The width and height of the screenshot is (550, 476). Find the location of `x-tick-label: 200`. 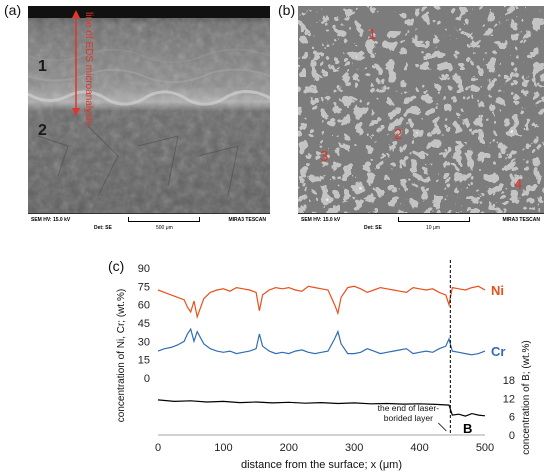

x-tick-label: 200 is located at coordinates (289, 448).